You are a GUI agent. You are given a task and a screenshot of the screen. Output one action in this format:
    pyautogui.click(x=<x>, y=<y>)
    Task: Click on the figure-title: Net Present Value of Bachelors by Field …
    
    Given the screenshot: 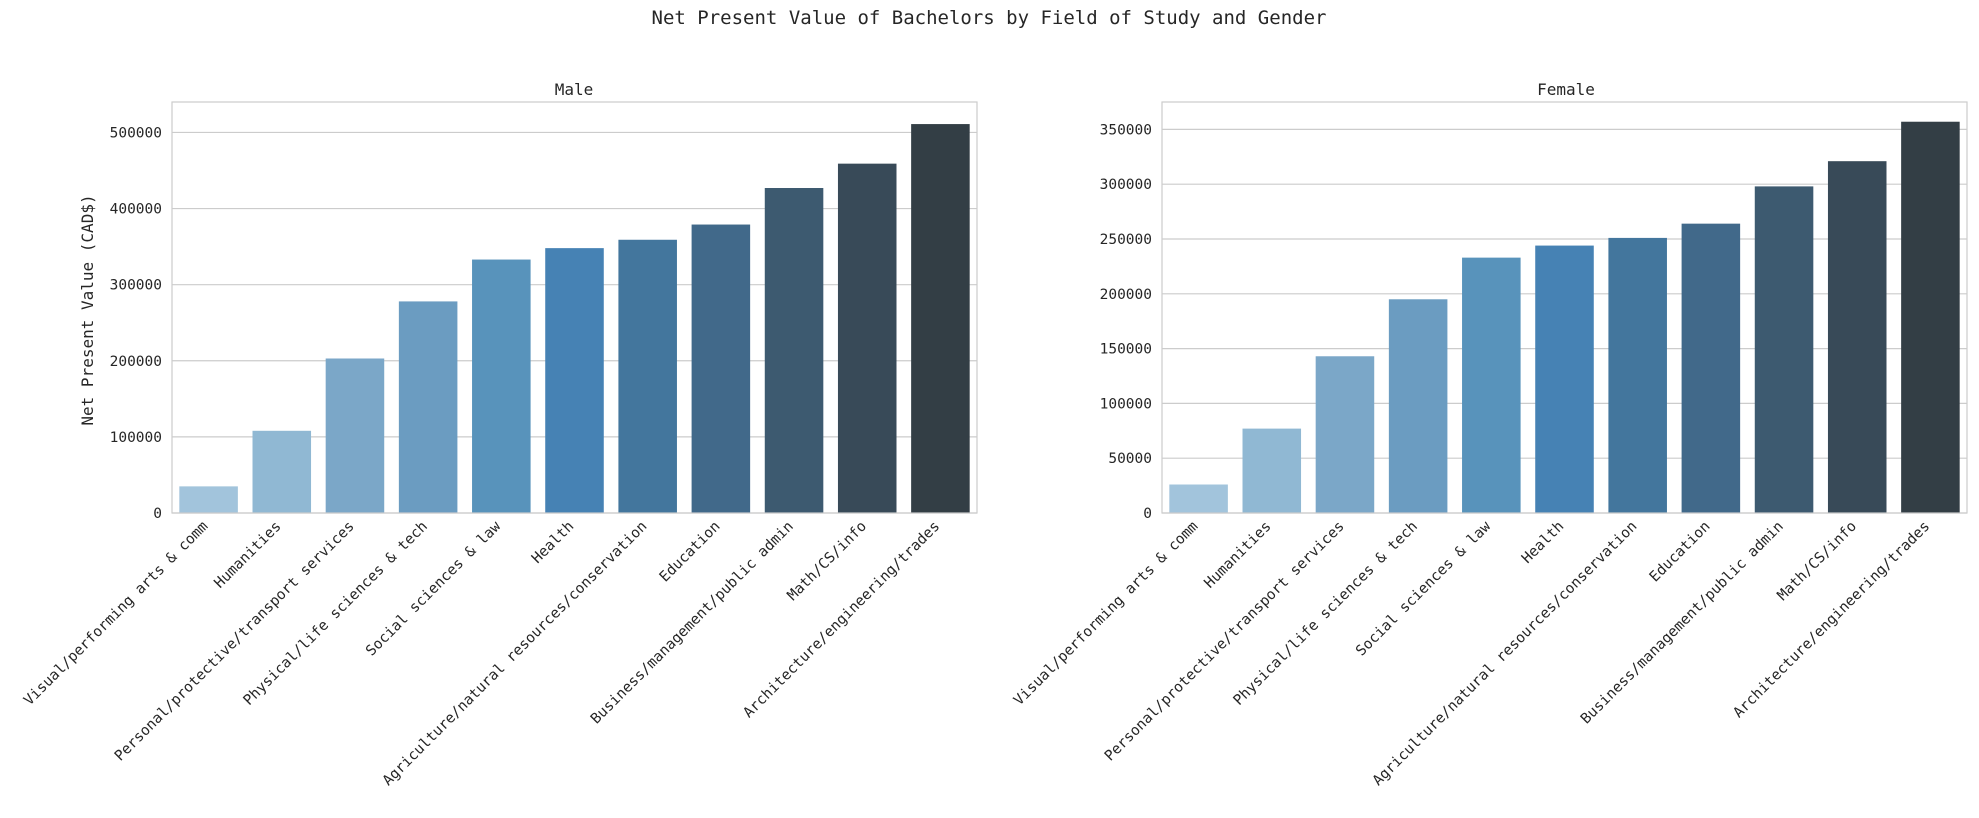 What is the action you would take?
    pyautogui.click(x=989, y=18)
    